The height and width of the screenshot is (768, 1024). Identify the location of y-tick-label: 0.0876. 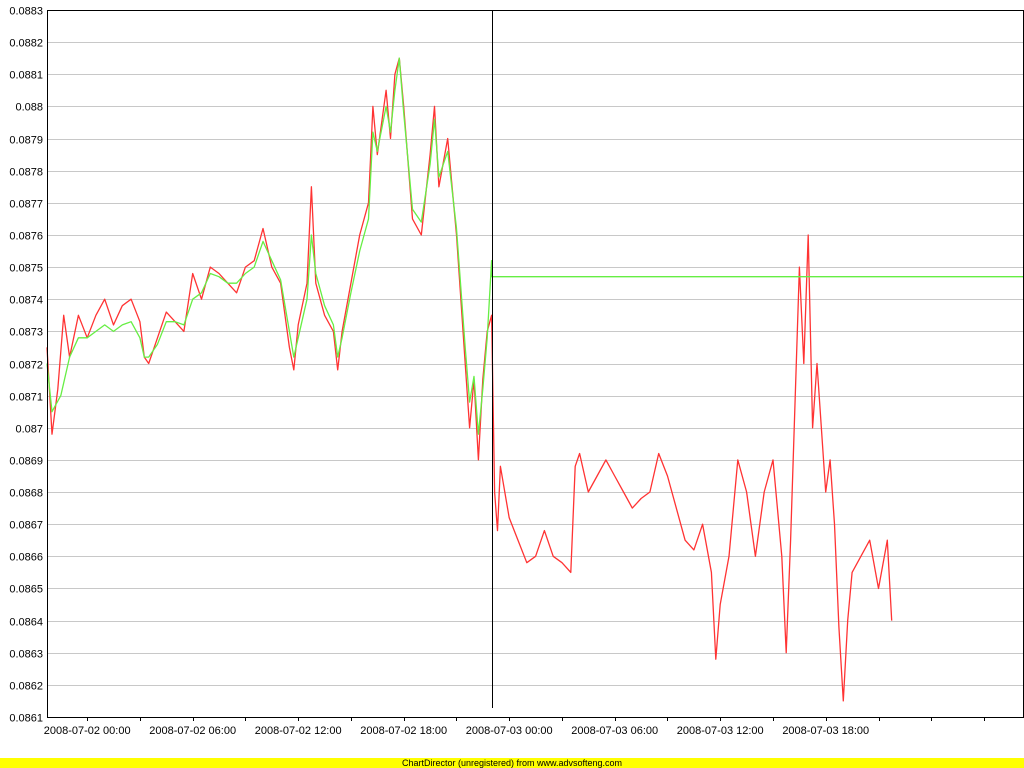
(26, 237).